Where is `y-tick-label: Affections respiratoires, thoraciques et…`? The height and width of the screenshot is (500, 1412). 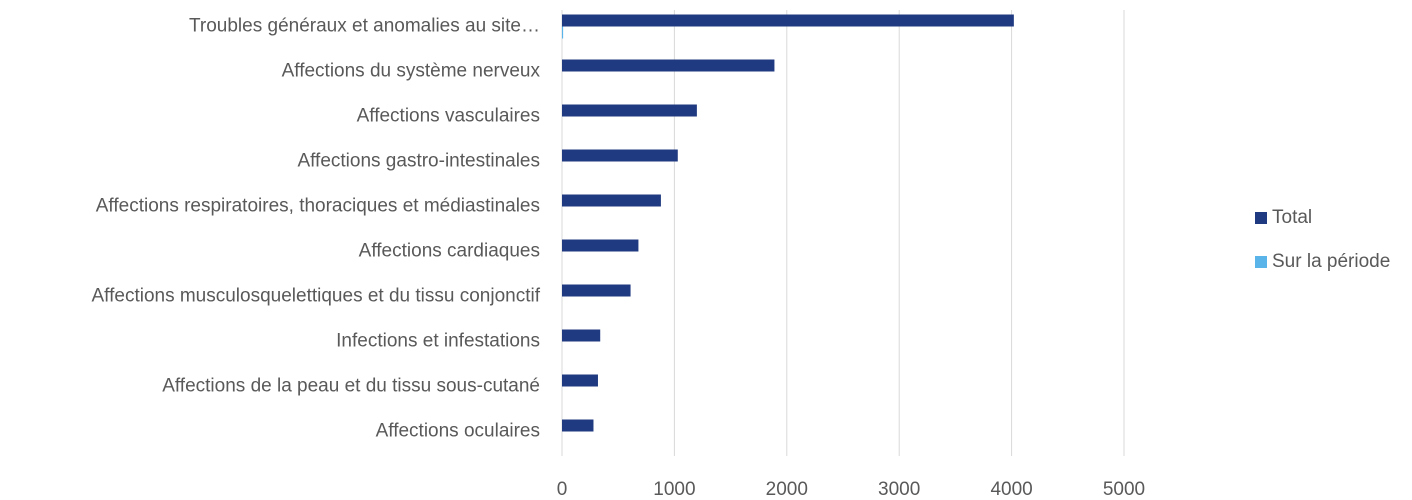 y-tick-label: Affections respiratoires, thoraciques et… is located at coordinates (318, 206).